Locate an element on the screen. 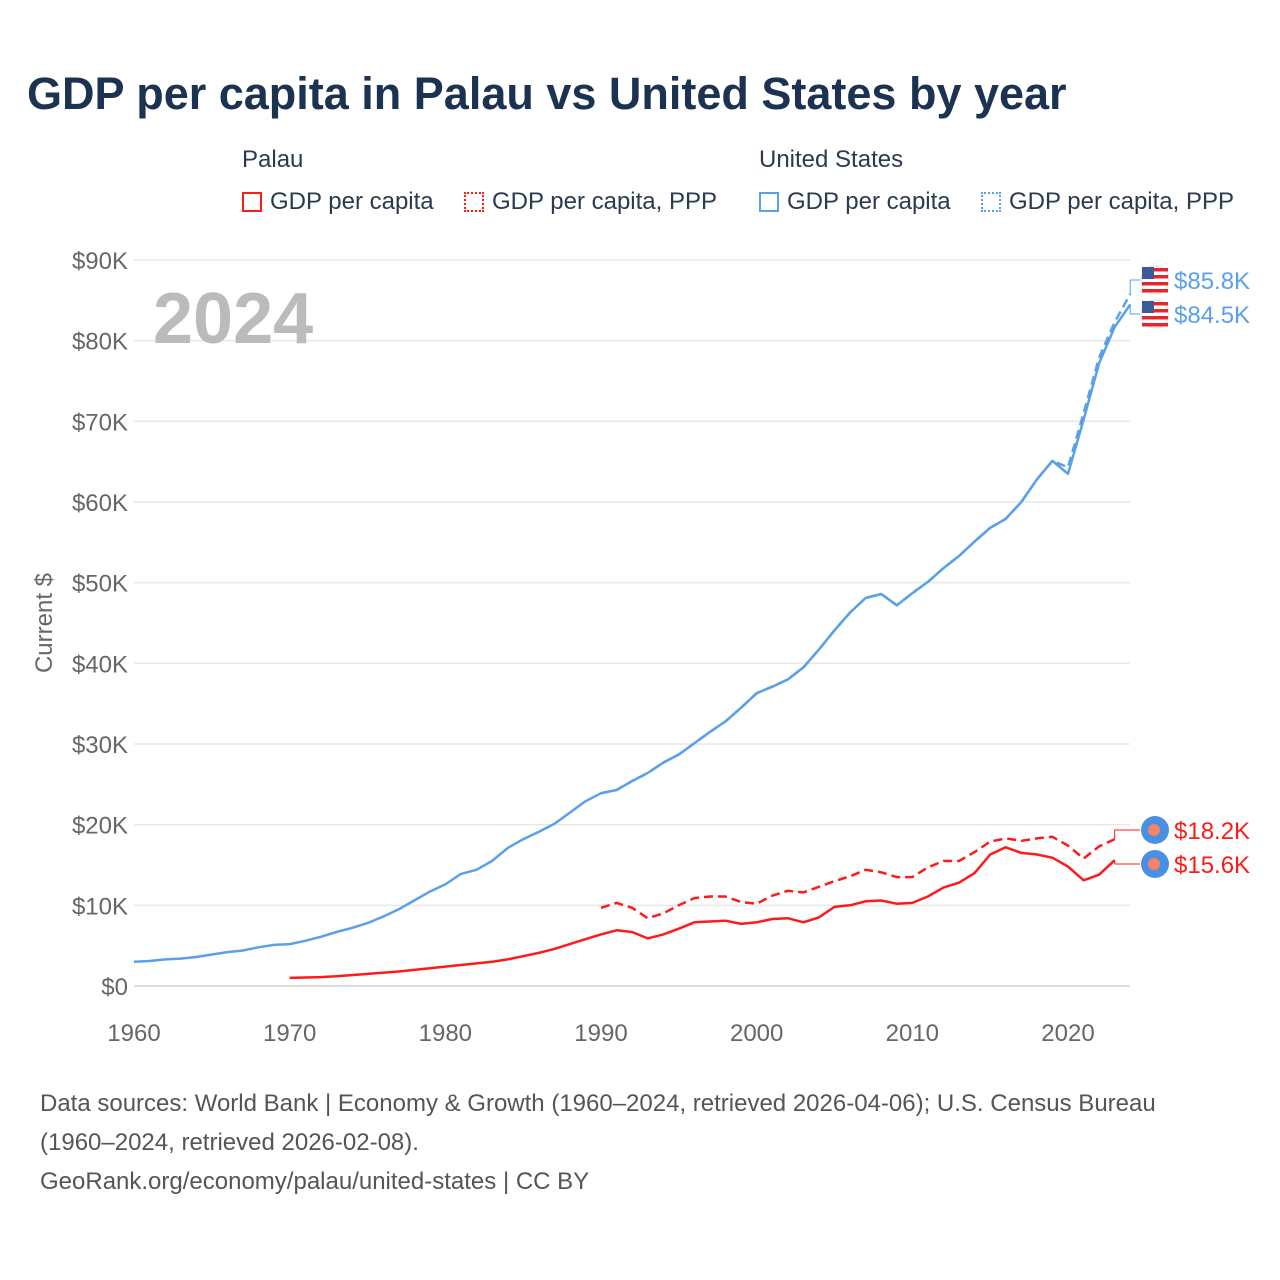  legend-palau-gdp: GDP per capita is located at coordinates (338, 202).